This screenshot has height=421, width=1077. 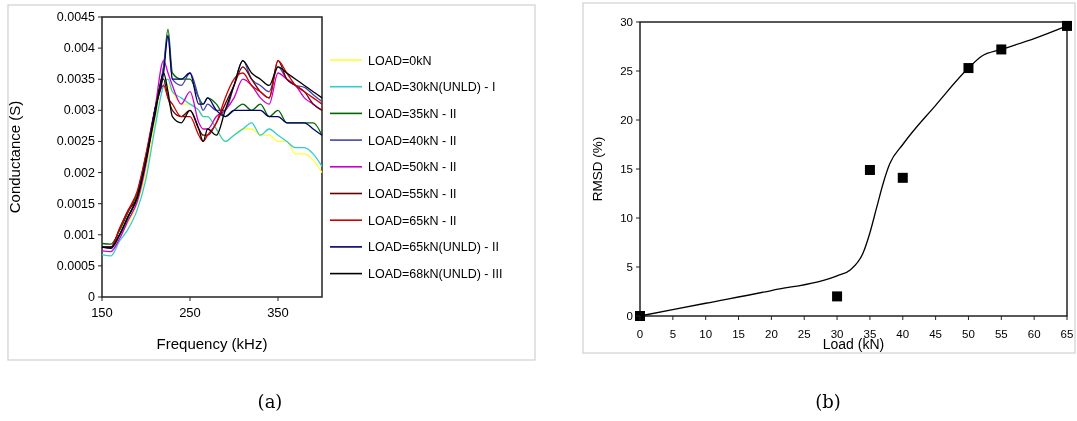 I want to click on x-tick-label: 150, so click(x=102, y=312).